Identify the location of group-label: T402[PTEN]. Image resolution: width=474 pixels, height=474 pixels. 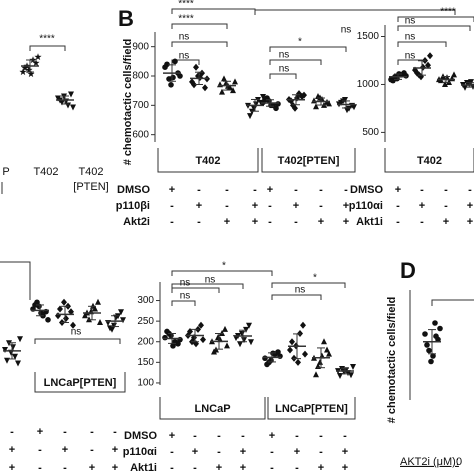
(309, 161).